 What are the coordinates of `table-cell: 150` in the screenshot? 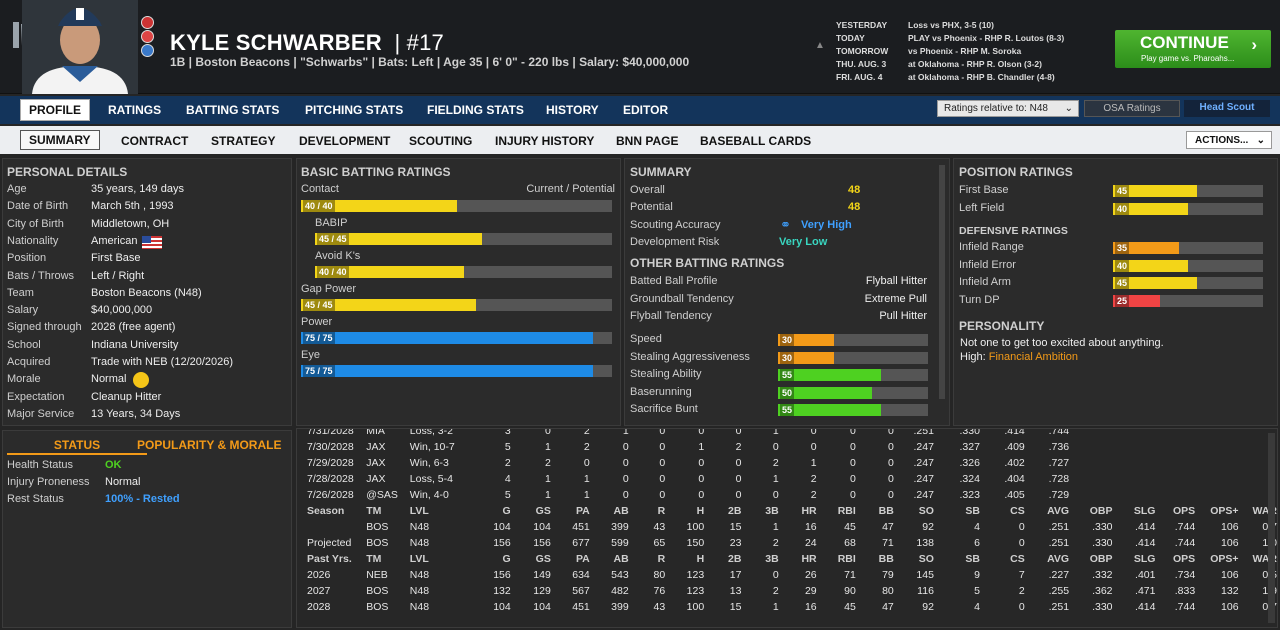 It's located at (695, 543).